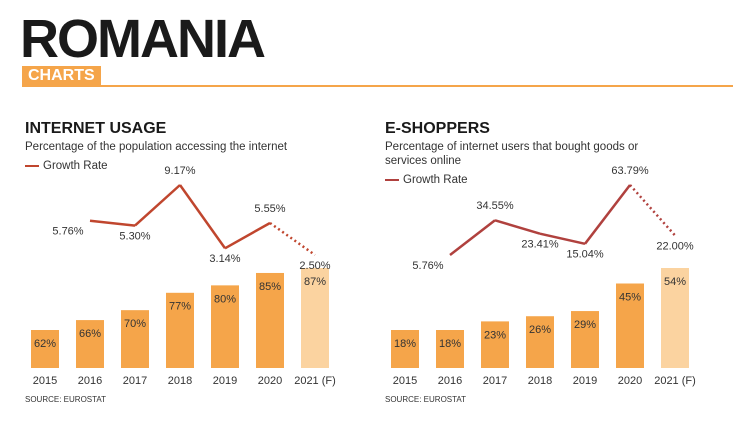  What do you see at coordinates (377, 86) in the screenshot?
I see `rule` at bounding box center [377, 86].